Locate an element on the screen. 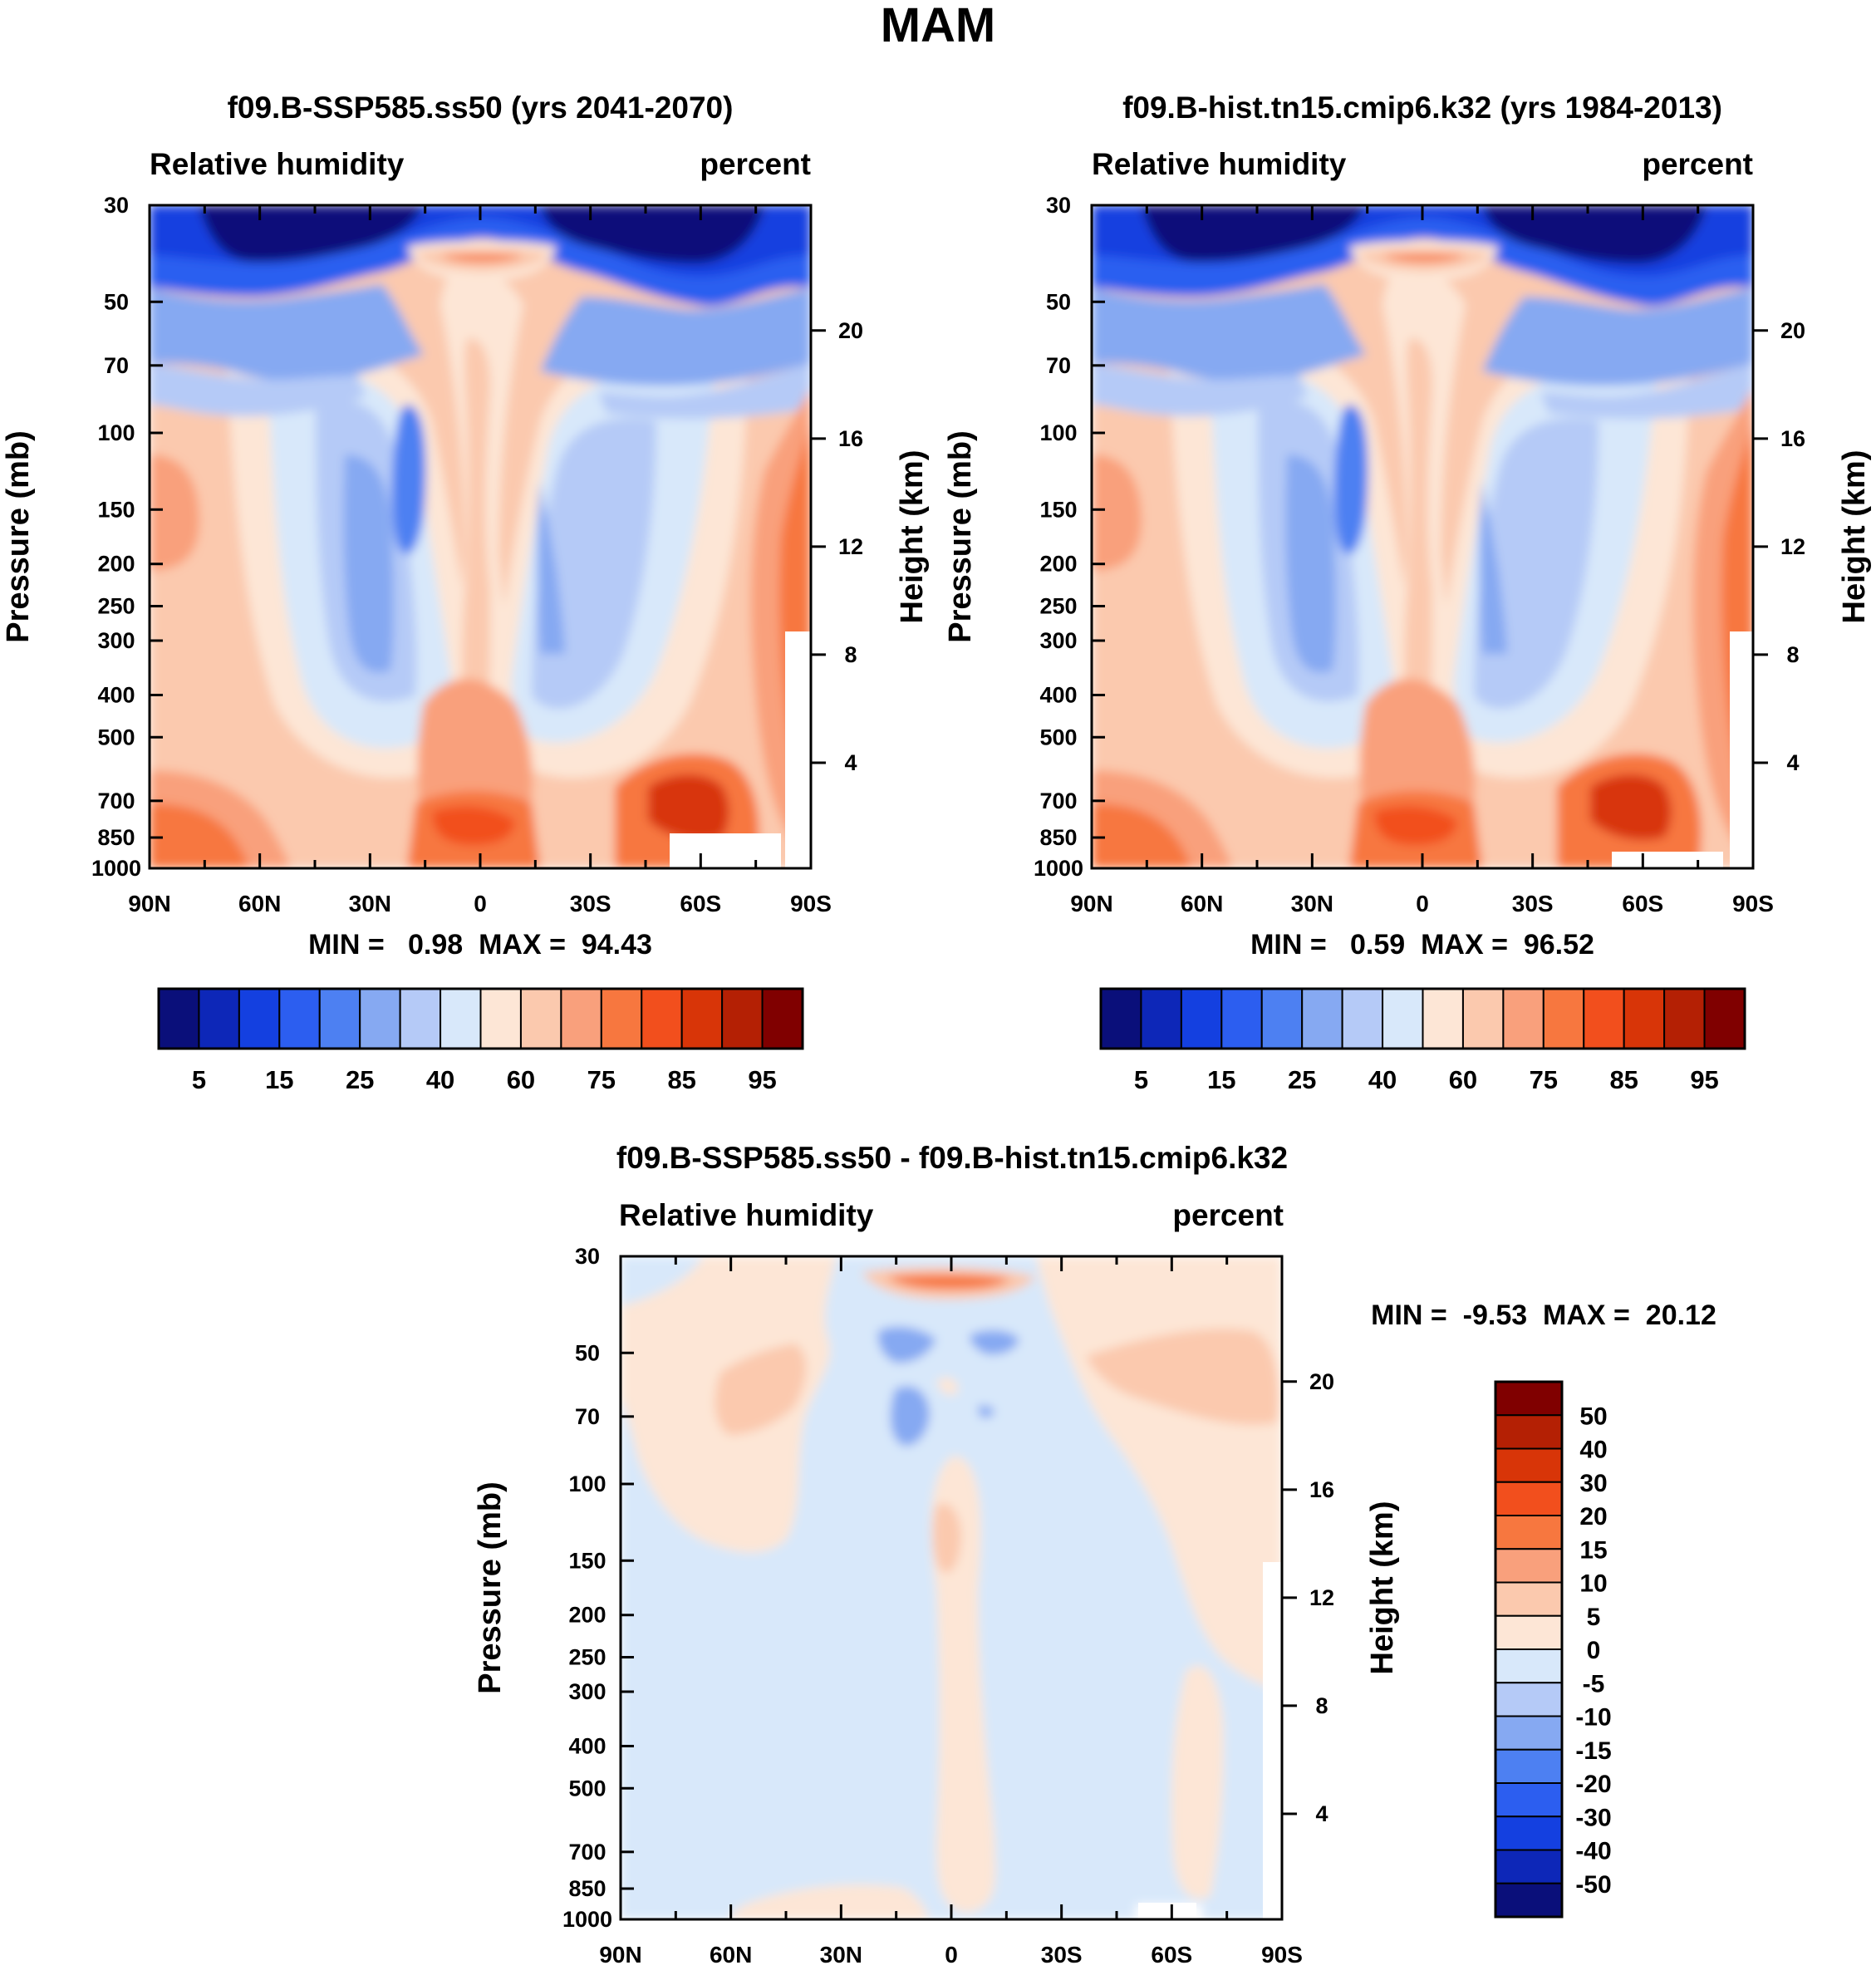  colorbar-label: 5 is located at coordinates (199, 1079).